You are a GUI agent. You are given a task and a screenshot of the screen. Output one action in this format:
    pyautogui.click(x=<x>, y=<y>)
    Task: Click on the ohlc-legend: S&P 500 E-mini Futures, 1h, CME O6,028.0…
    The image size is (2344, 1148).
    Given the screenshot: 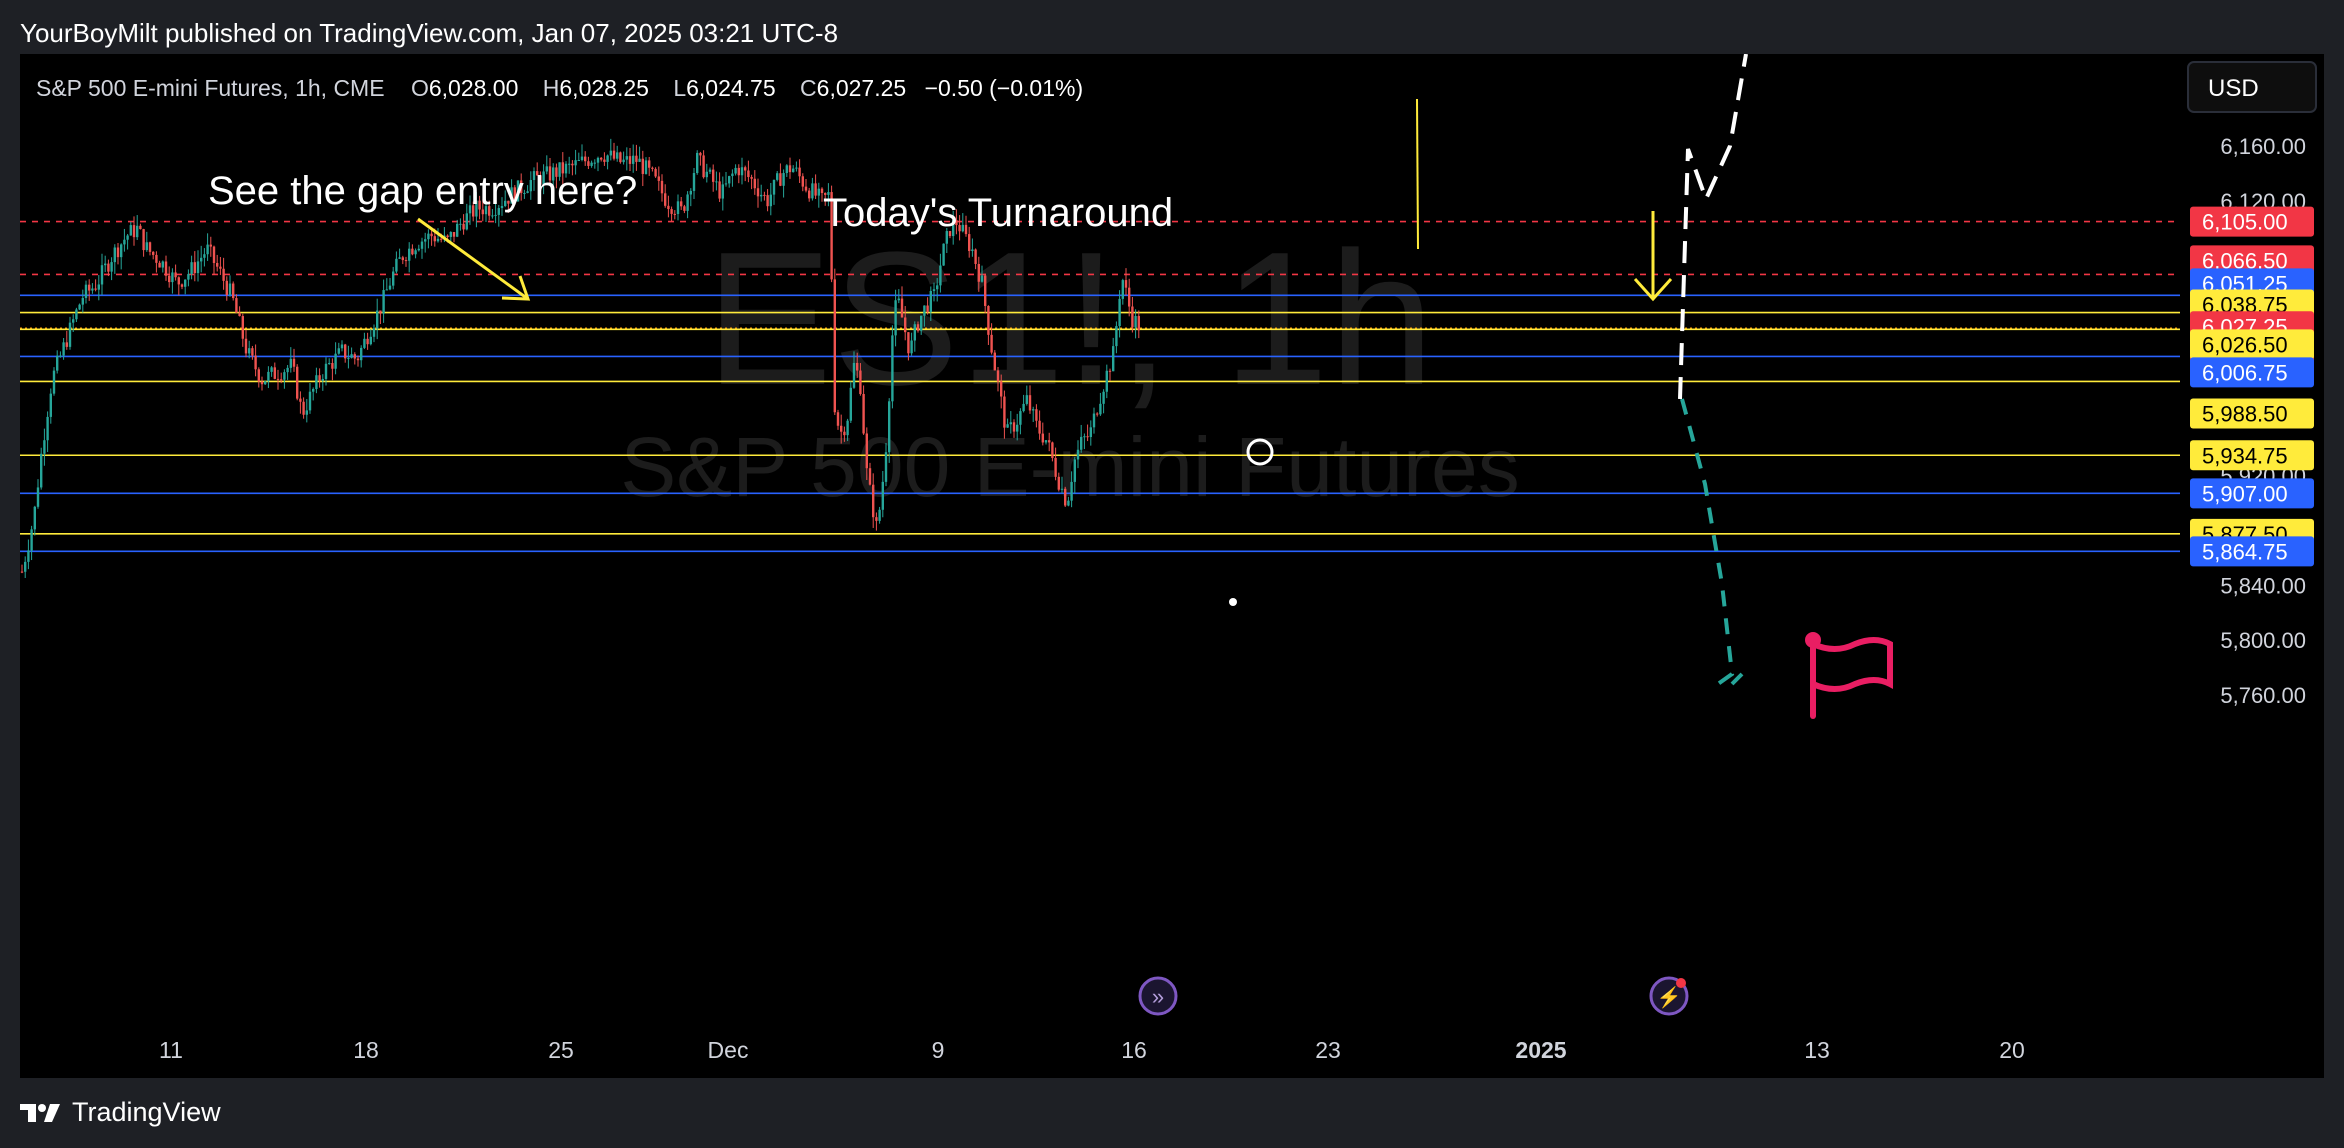 What is the action you would take?
    pyautogui.click(x=559, y=88)
    